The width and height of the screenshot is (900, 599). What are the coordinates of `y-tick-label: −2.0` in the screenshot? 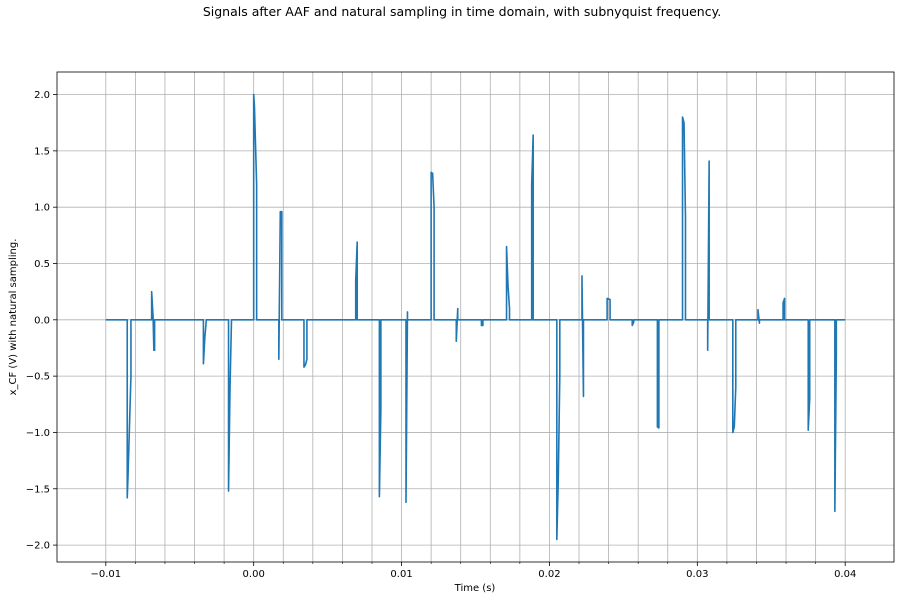 It's located at (38, 546).